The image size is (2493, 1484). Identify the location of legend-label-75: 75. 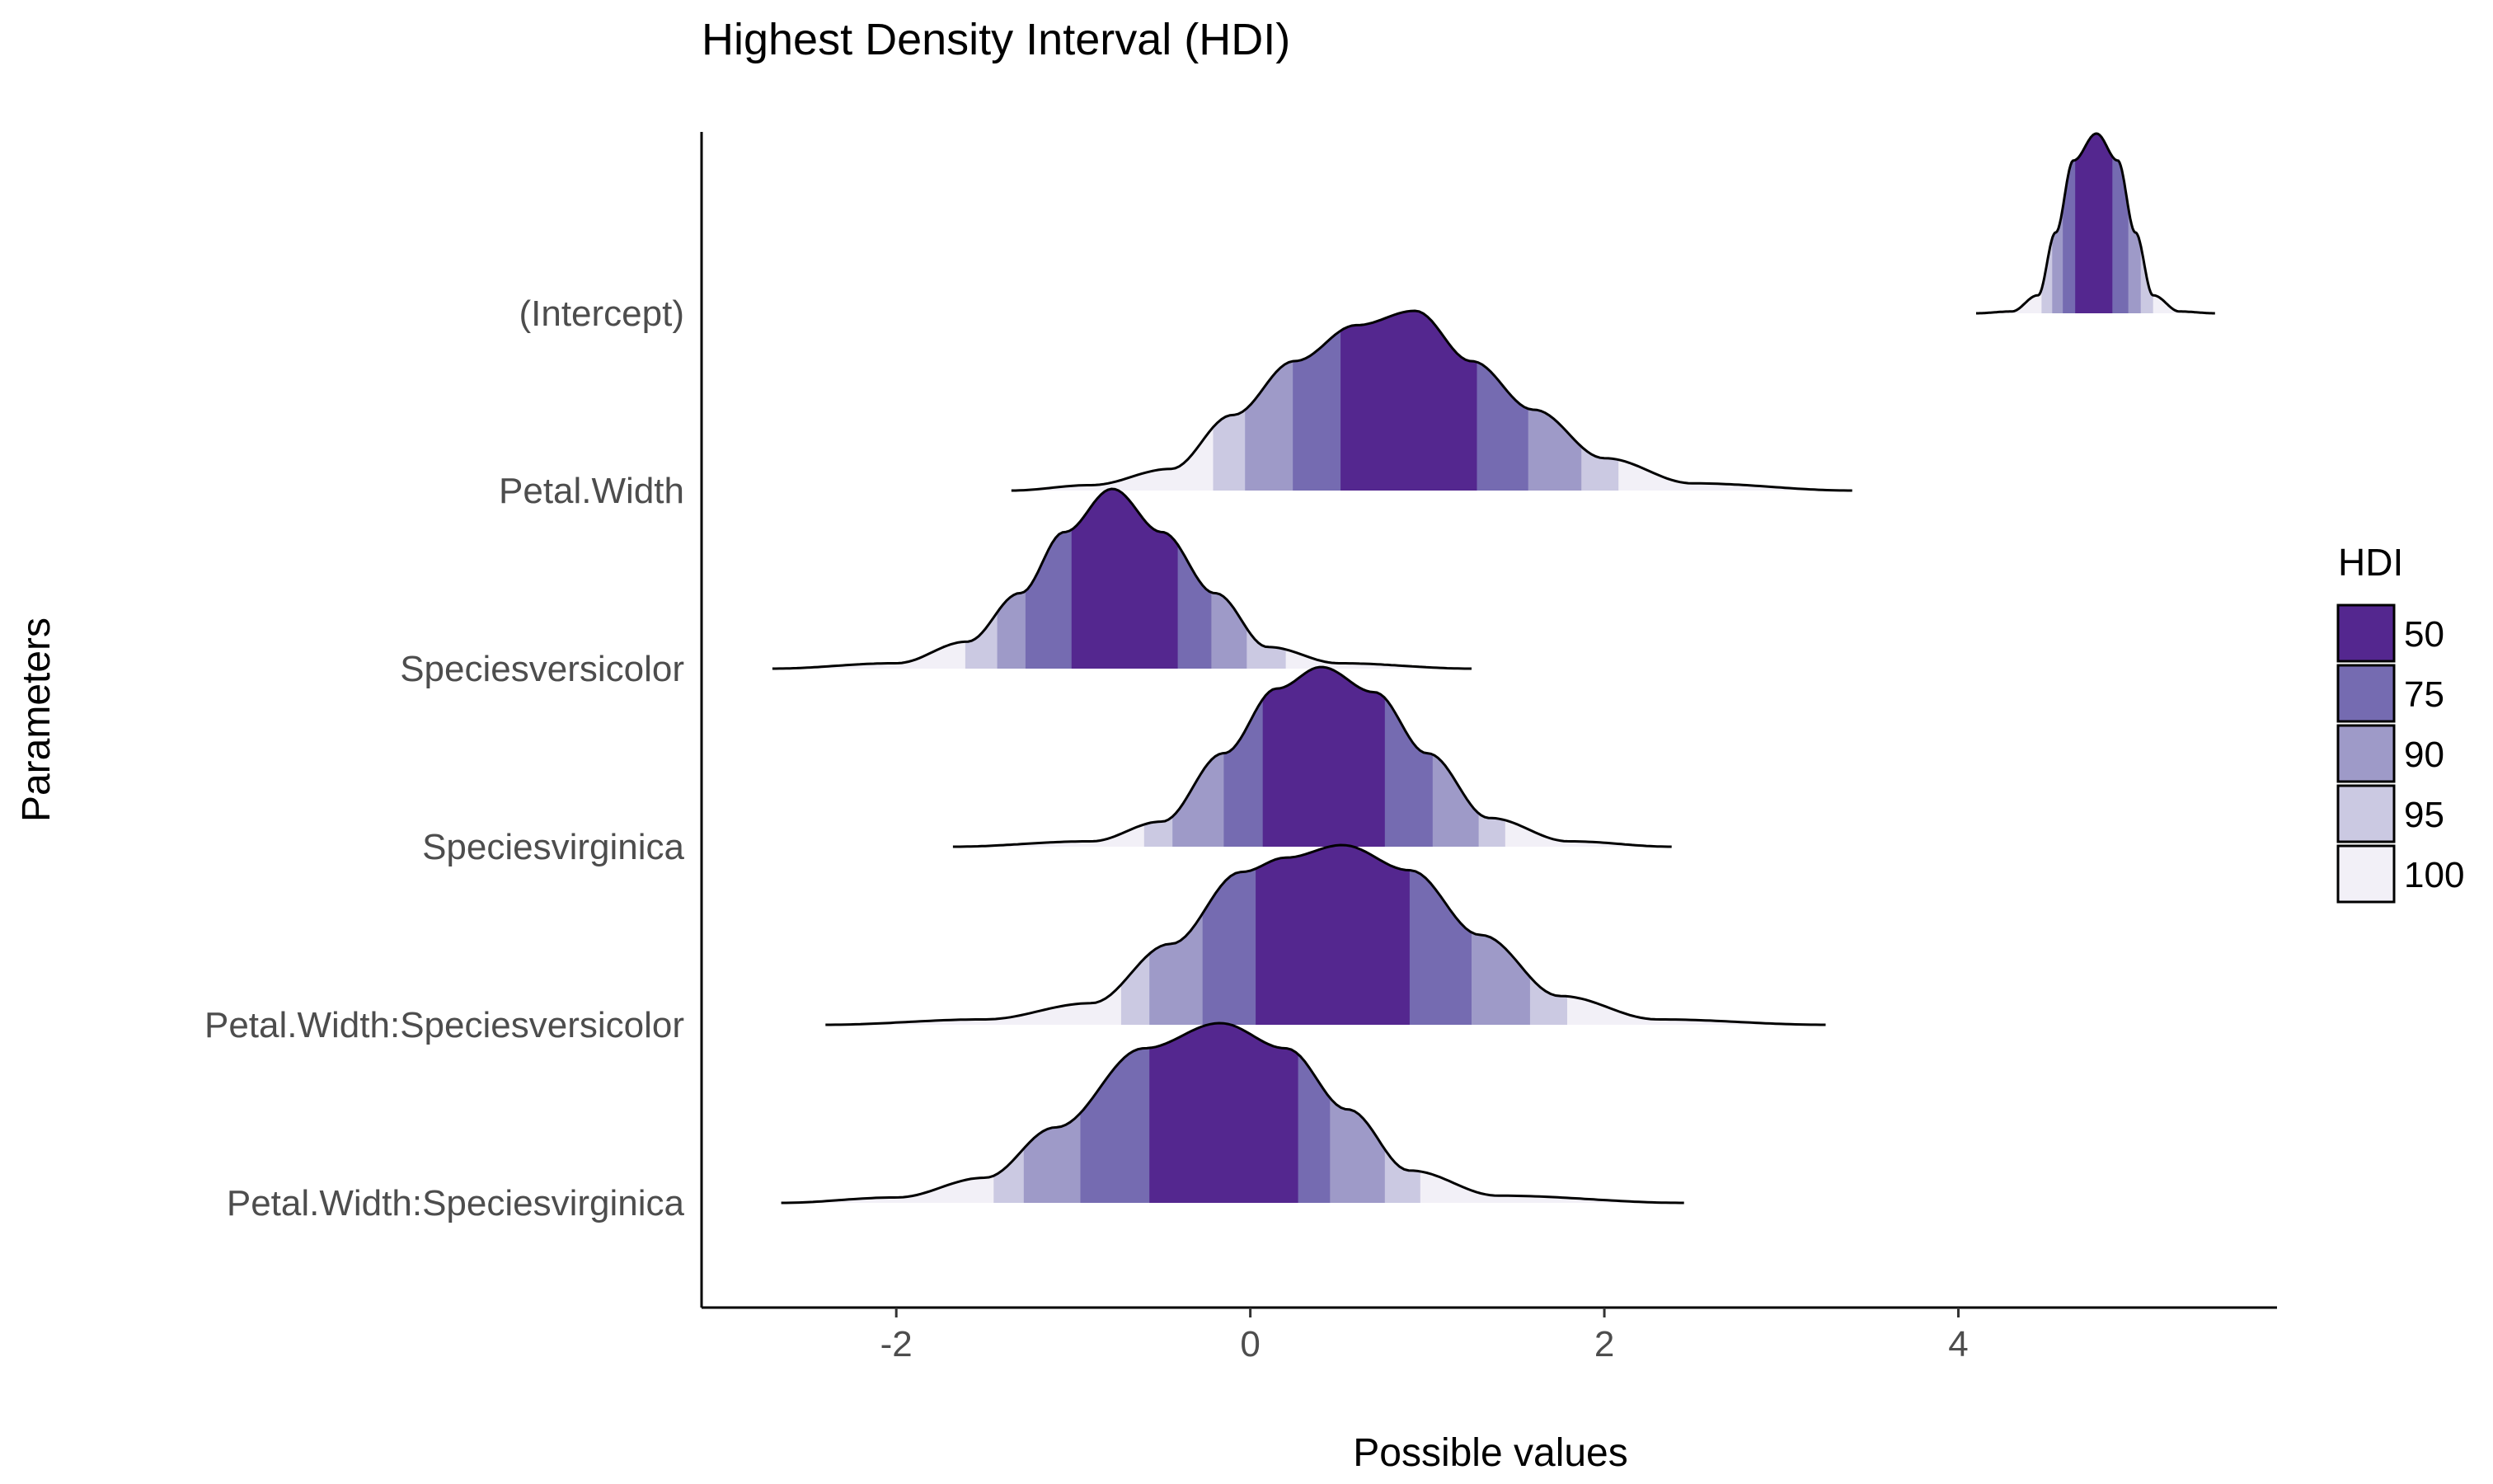
(2424, 694).